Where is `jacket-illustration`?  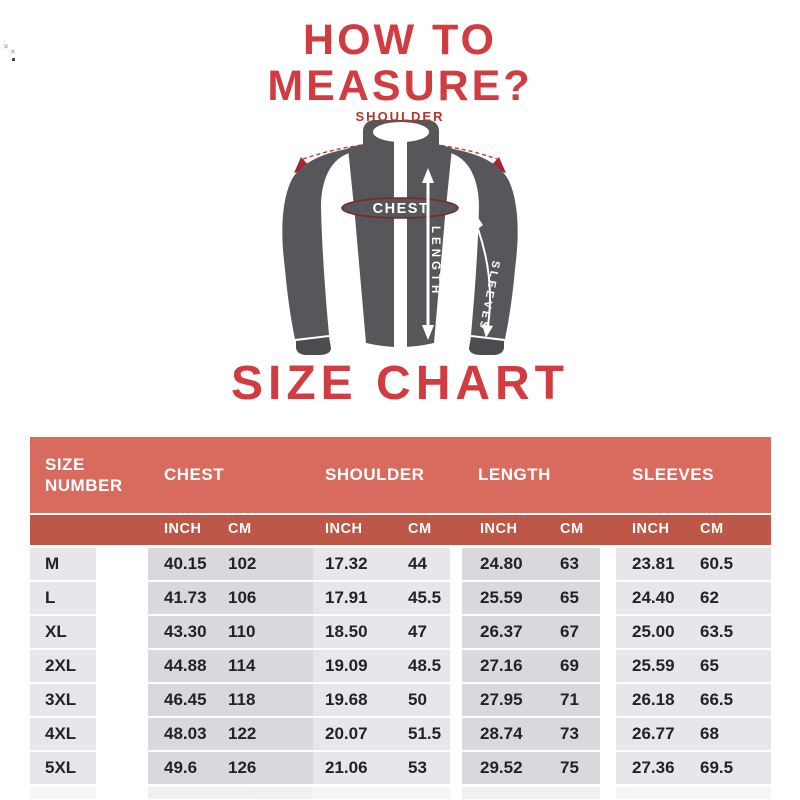 jacket-illustration is located at coordinates (400, 237).